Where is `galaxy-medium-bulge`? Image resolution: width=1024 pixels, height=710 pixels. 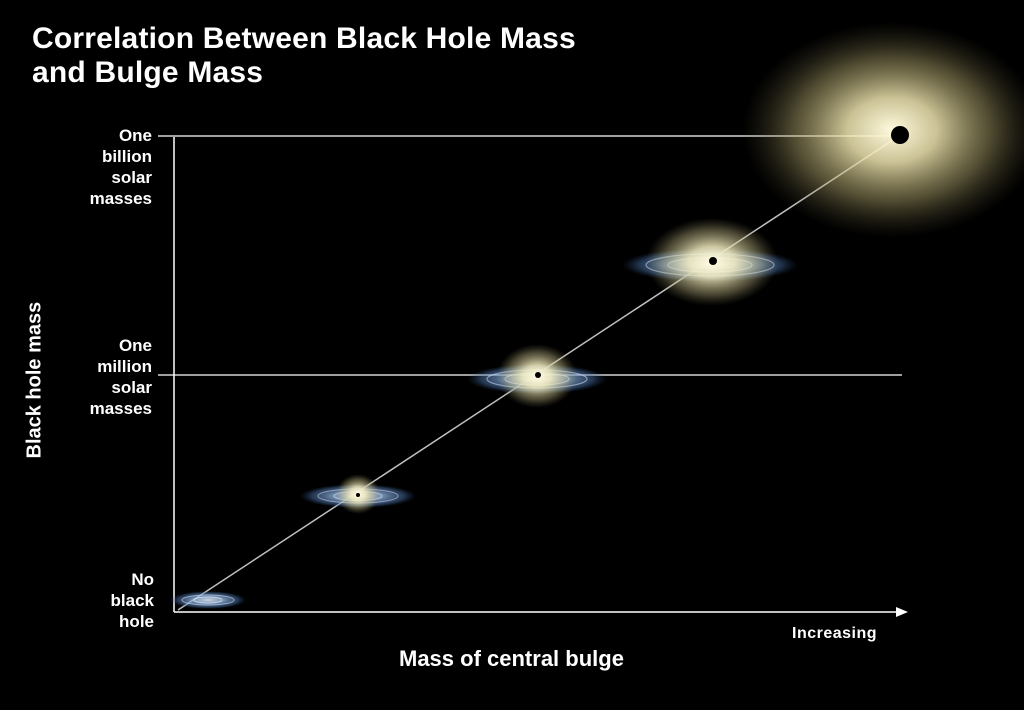
galaxy-medium-bulge is located at coordinates (537, 376).